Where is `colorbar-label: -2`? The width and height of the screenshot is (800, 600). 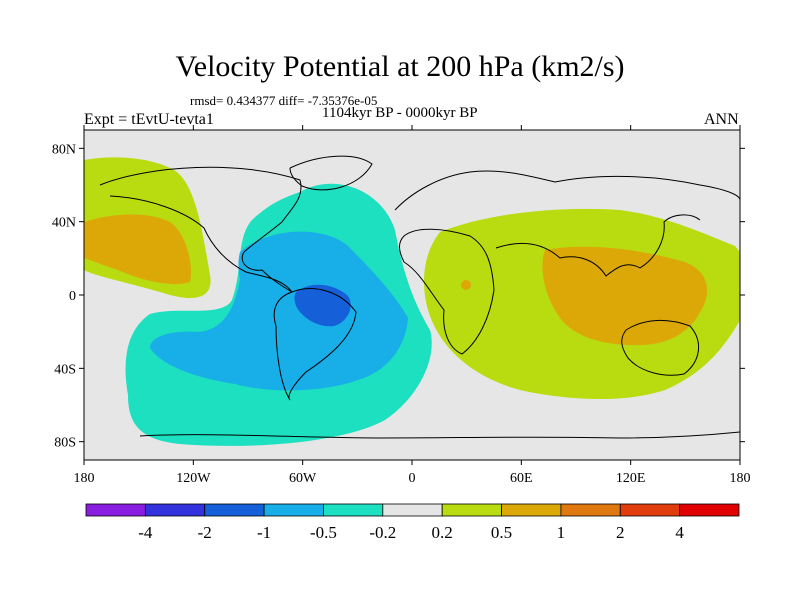
colorbar-label: -2 is located at coordinates (205, 532).